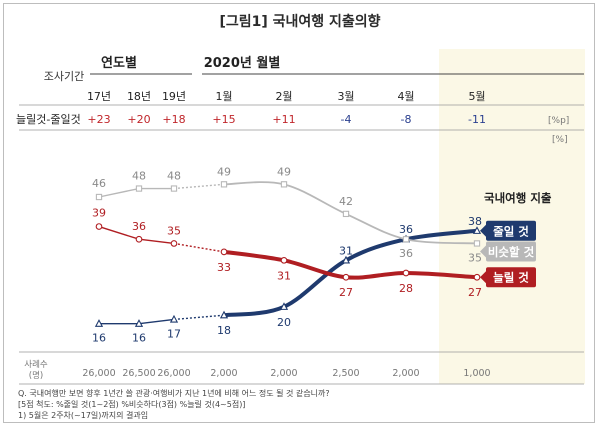 The image size is (600, 428). I want to click on net-value: -8, so click(406, 119).